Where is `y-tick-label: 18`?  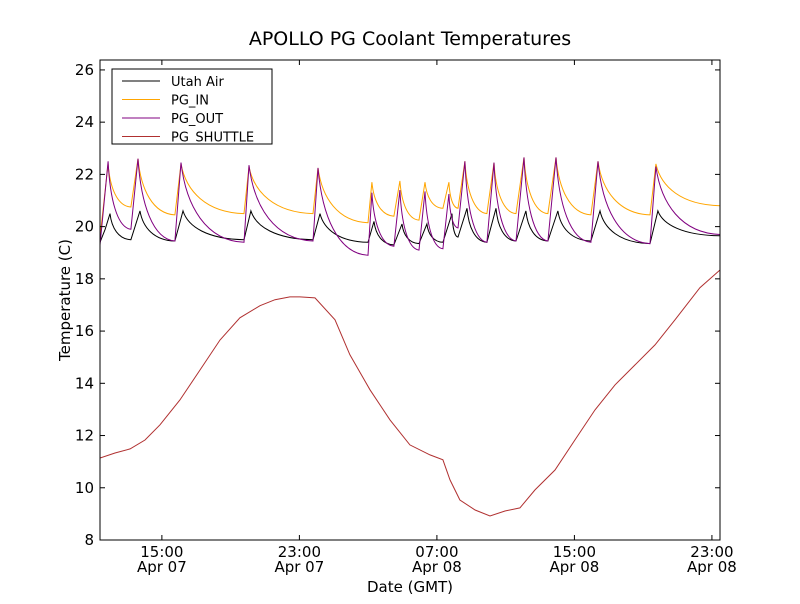
y-tick-label: 18 is located at coordinates (84, 279).